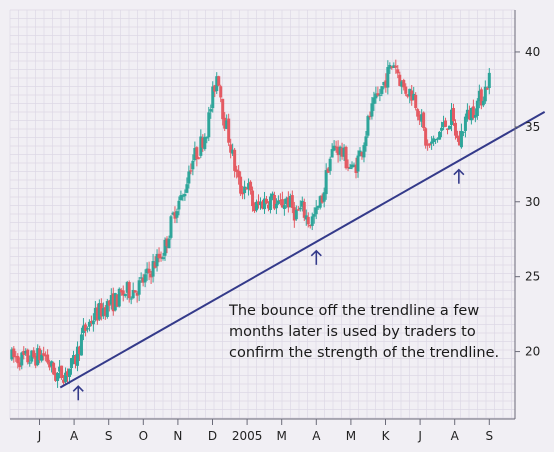 Image resolution: width=554 pixels, height=452 pixels. Describe the element at coordinates (459, 176) in the screenshot. I see `up-arrow-icon` at that location.